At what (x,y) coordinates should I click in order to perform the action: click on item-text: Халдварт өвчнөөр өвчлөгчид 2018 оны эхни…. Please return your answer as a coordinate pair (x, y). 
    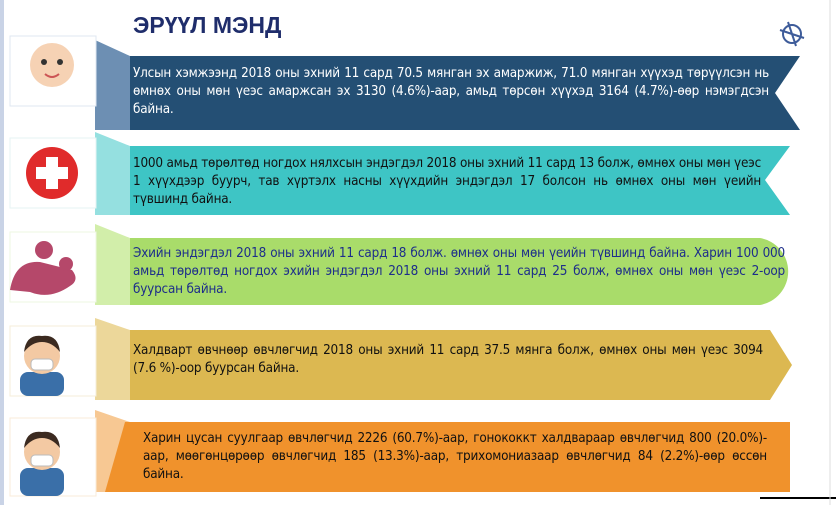
    Looking at the image, I should click on (448, 359).